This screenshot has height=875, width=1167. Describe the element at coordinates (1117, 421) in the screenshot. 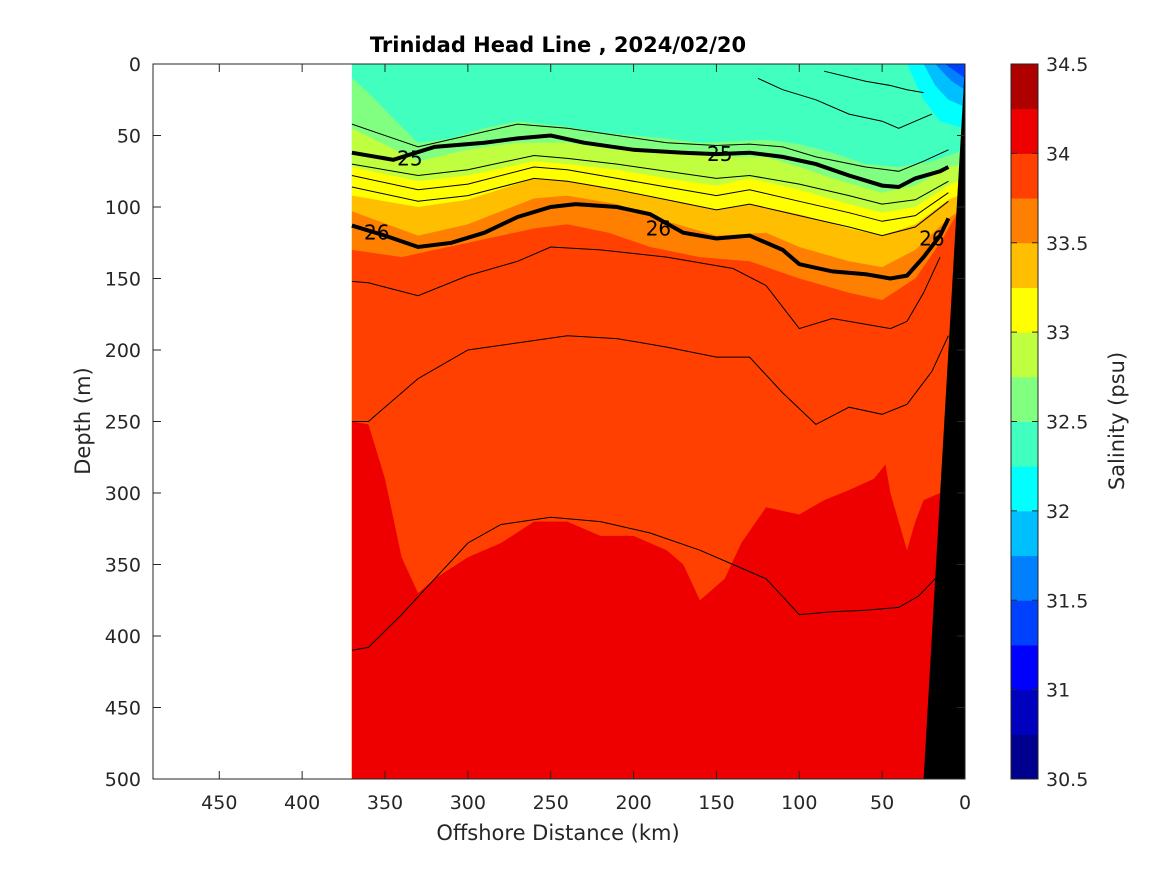

I see `colorbar-label: Salinity (psu)` at that location.